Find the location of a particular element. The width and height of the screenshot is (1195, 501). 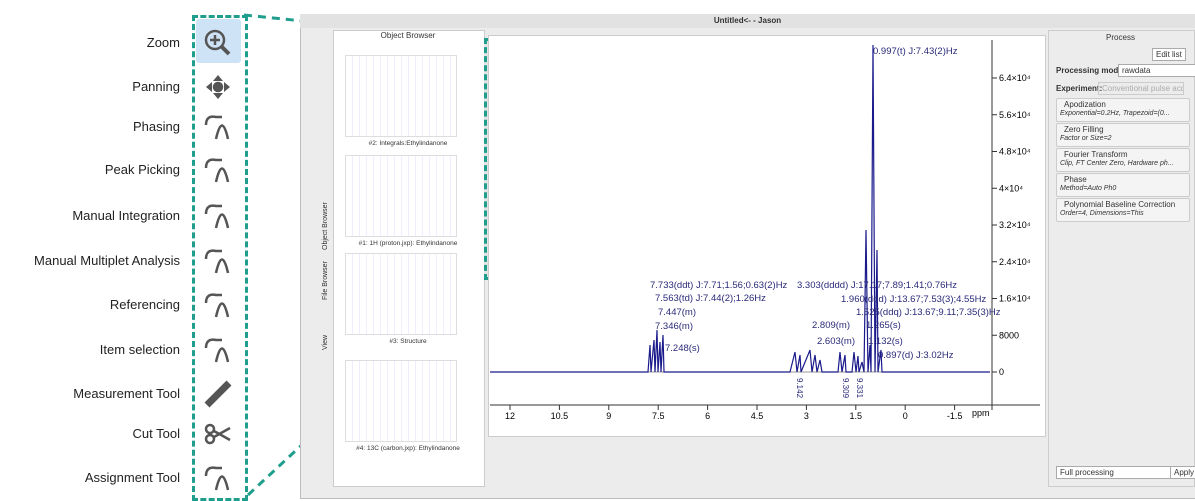

tool-label: Manual Multiplet Analysis is located at coordinates (107, 260).